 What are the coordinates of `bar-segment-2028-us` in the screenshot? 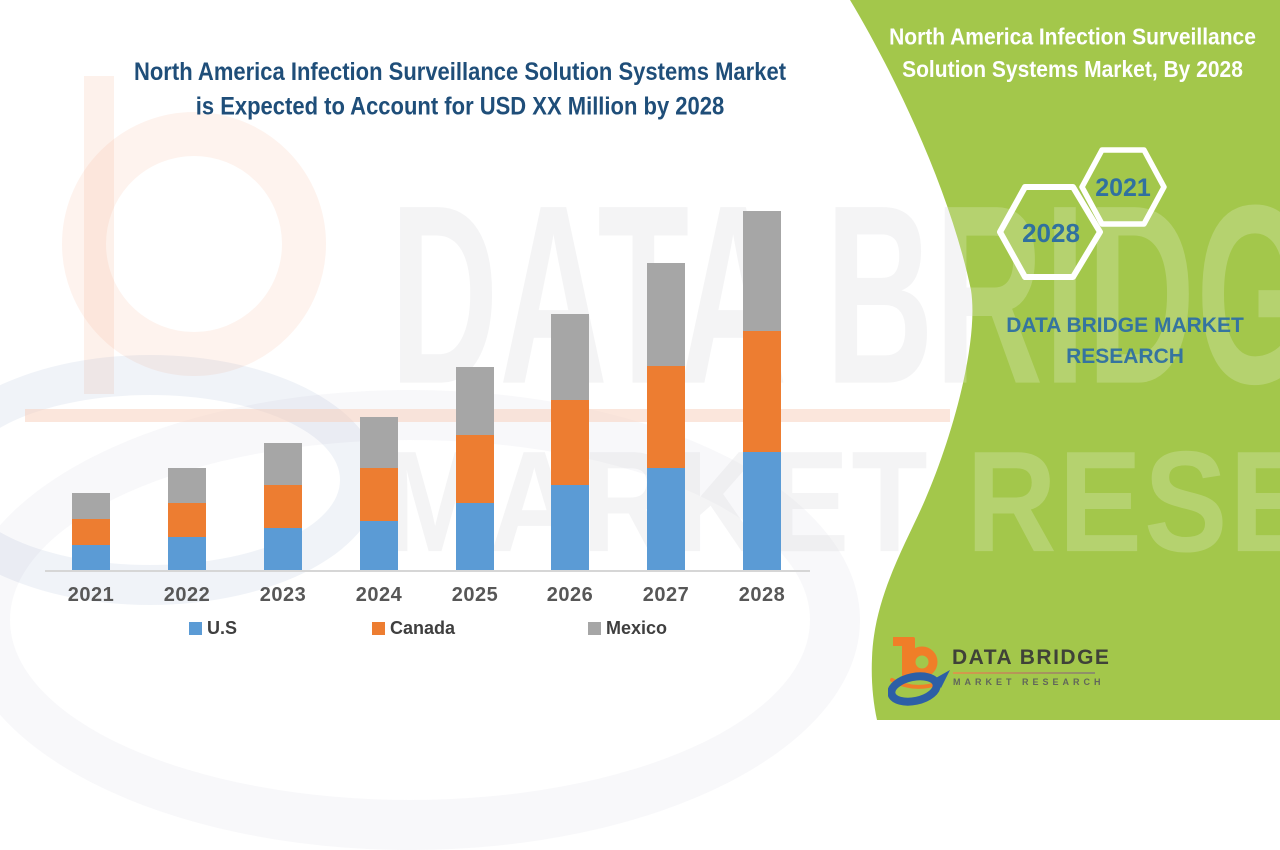 It's located at (762, 511).